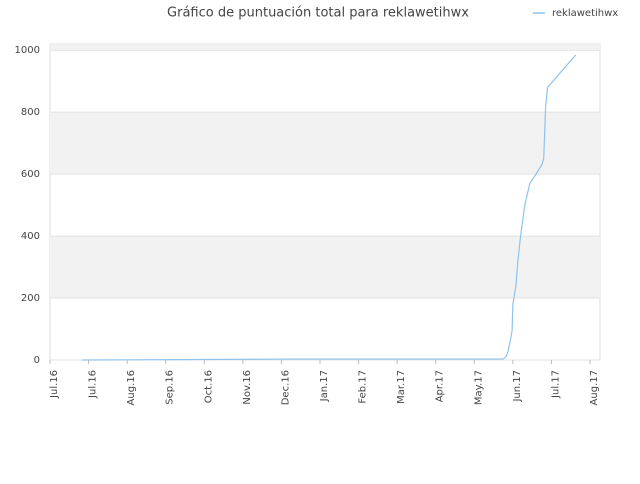 The image size is (640, 484). Describe the element at coordinates (555, 384) in the screenshot. I see `x-tick-label: Jul.17` at that location.